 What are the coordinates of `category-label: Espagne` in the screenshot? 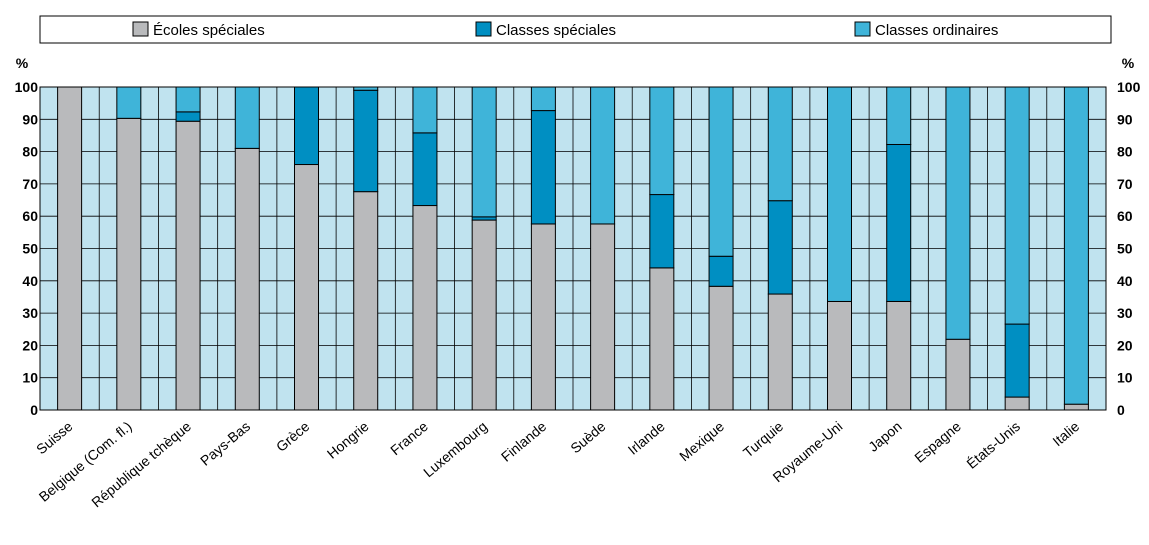 It's located at (937, 442).